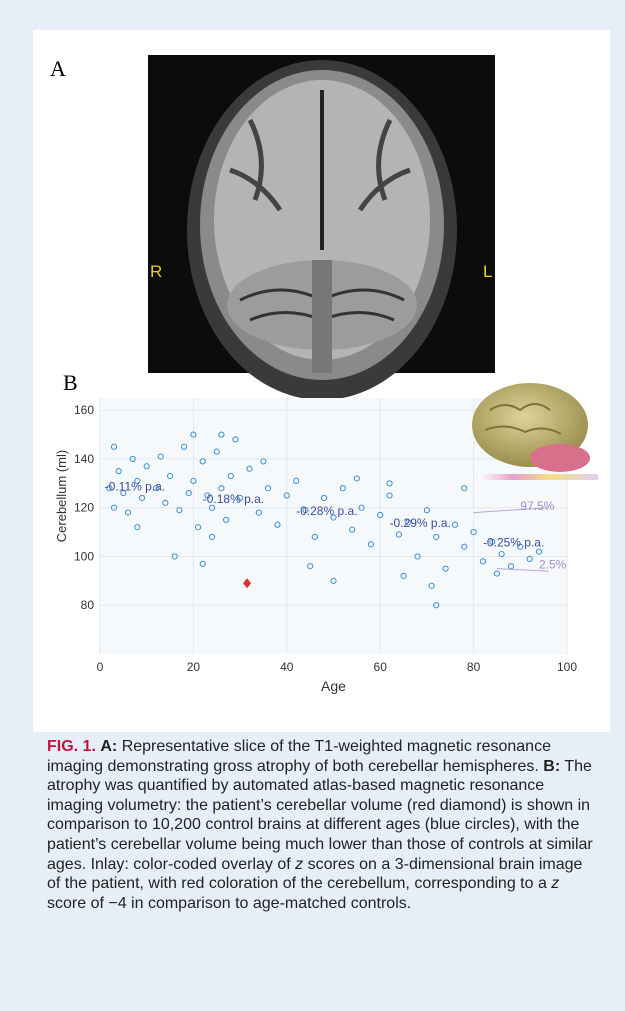 The image size is (625, 1011). I want to click on x-tick-label: 60, so click(381, 667).